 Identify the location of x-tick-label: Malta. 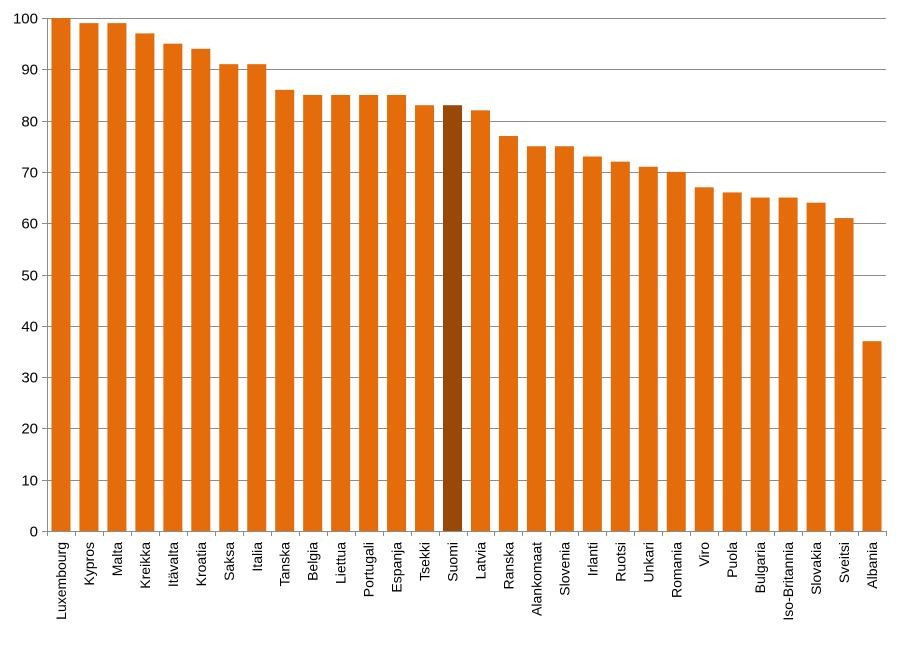
(117, 559).